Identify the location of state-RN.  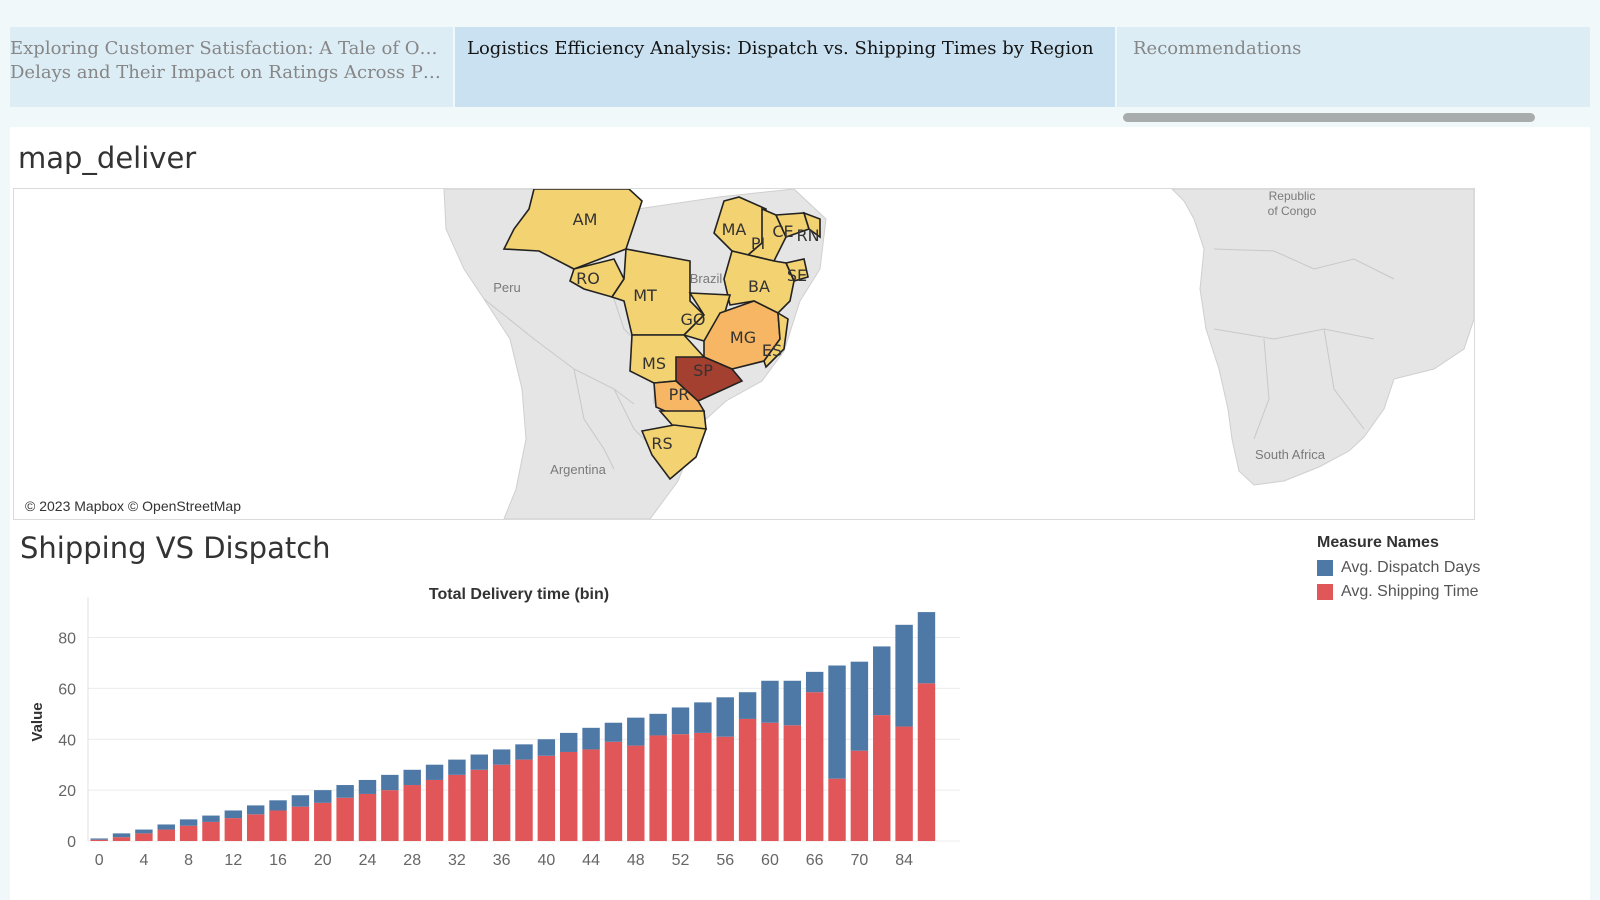
(811, 225).